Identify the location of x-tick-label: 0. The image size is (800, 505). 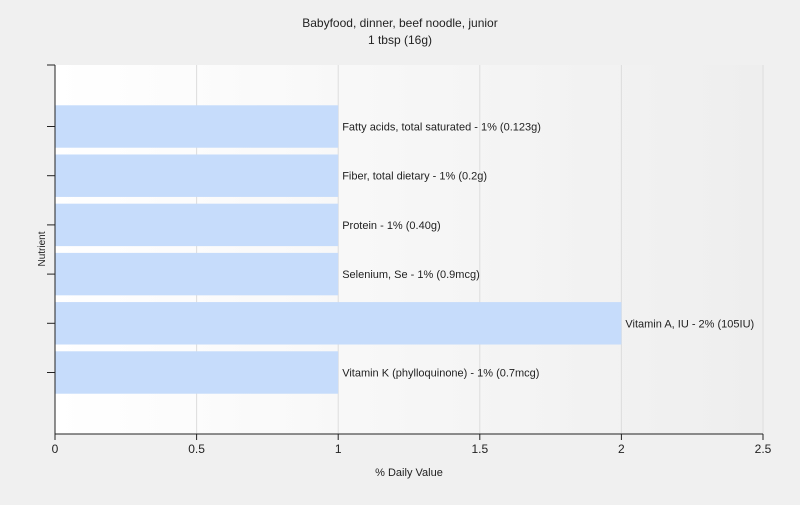
(55, 449).